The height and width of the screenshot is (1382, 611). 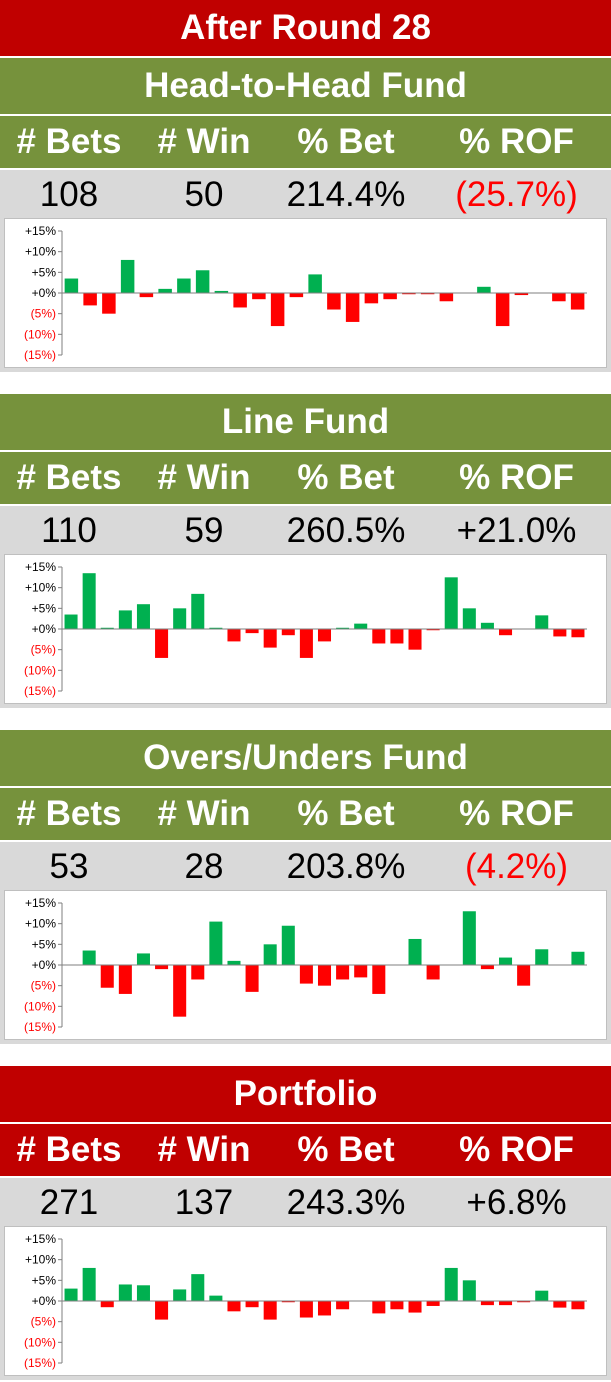 I want to click on stats-values: 271 137 243.3% +6.8%, so click(x=305, y=1203).